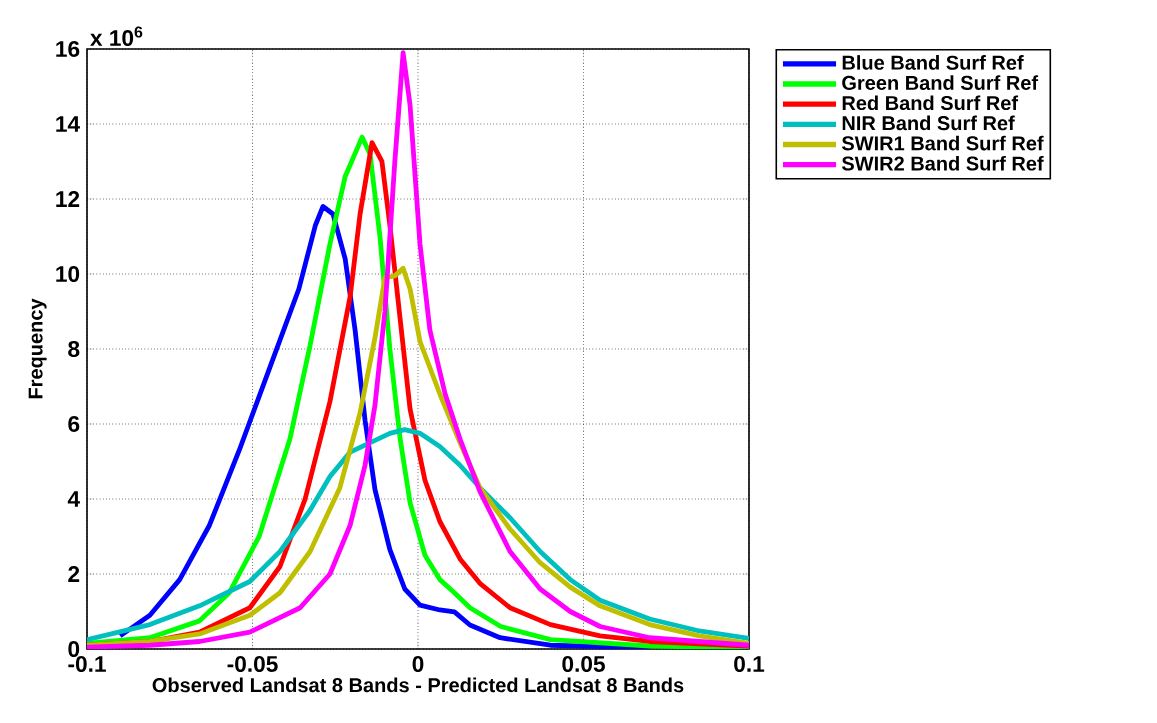 This screenshot has width=1157, height=723. Describe the element at coordinates (930, 103) in the screenshot. I see `legend-label: Red Band Surf Ref` at that location.